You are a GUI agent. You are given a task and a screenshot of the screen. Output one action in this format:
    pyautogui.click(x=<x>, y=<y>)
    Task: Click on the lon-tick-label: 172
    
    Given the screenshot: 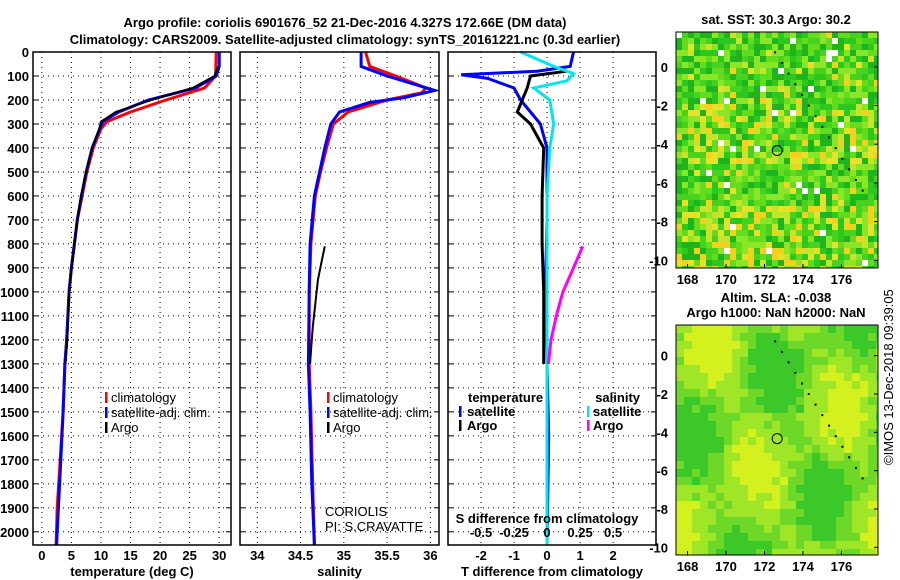 What is the action you would take?
    pyautogui.click(x=765, y=279)
    